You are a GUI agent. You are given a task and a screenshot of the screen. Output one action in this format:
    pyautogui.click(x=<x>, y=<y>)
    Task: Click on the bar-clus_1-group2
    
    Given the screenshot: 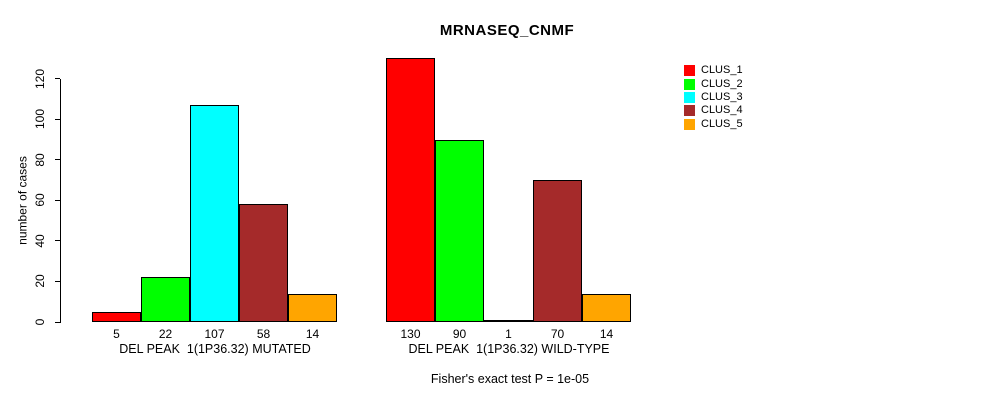 What is the action you would take?
    pyautogui.click(x=410, y=190)
    